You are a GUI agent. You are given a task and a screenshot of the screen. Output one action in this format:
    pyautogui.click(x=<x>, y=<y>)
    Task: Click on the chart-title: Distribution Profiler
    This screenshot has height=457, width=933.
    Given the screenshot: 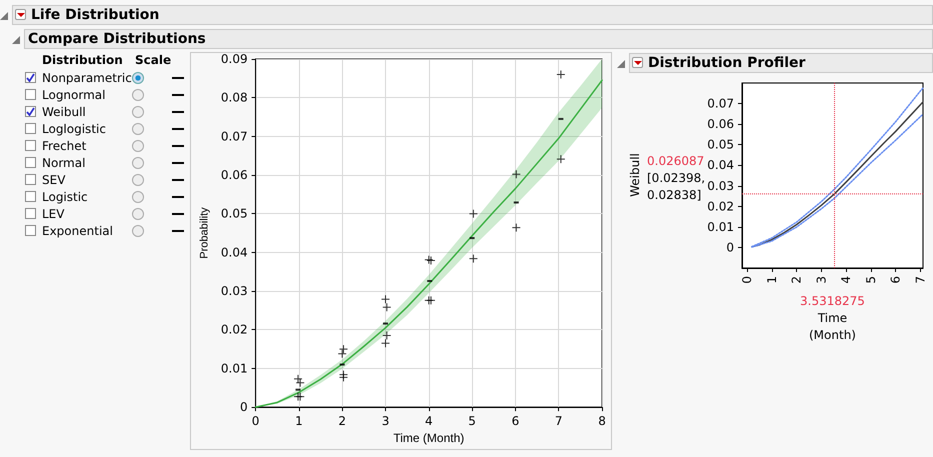 What is the action you would take?
    pyautogui.click(x=781, y=63)
    